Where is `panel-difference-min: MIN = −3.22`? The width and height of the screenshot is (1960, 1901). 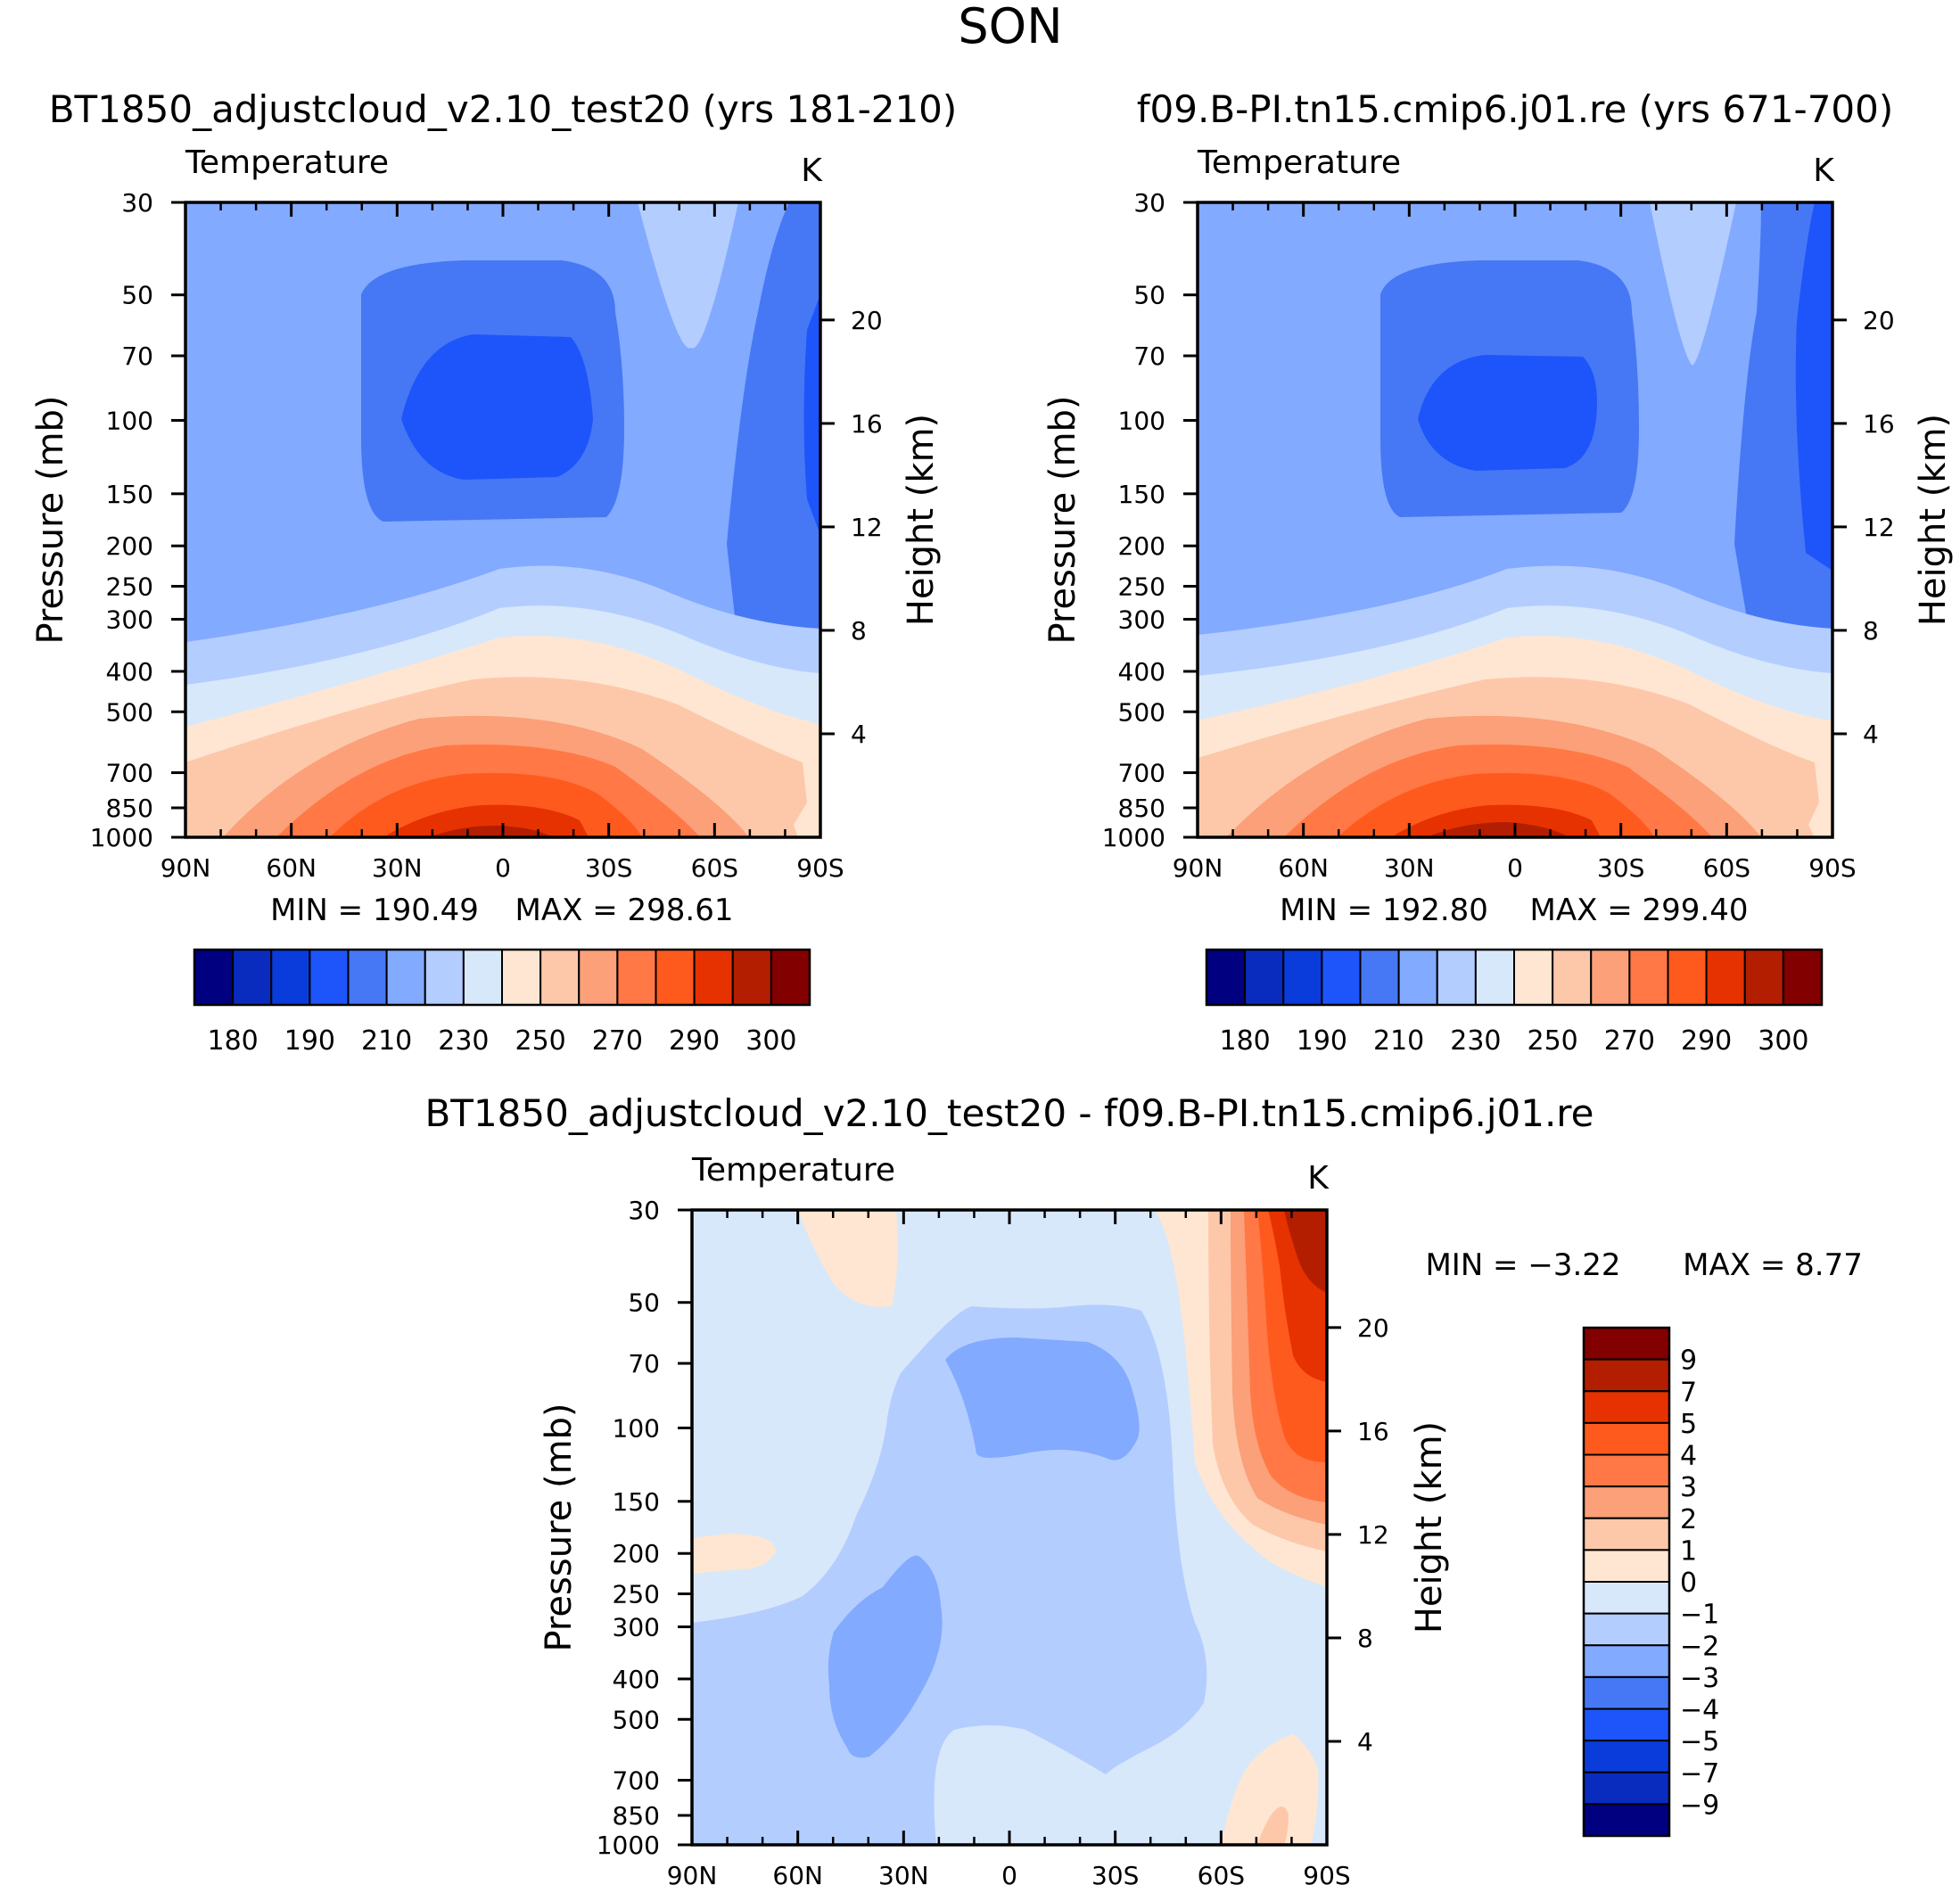 panel-difference-min: MIN = −3.22 is located at coordinates (1522, 1265).